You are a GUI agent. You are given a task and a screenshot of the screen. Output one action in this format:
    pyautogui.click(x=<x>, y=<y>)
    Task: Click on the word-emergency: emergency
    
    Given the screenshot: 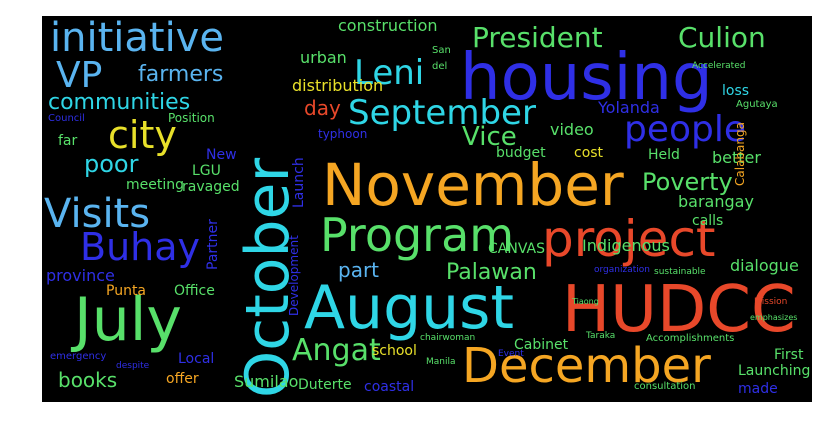 What is the action you would take?
    pyautogui.click(x=78, y=356)
    